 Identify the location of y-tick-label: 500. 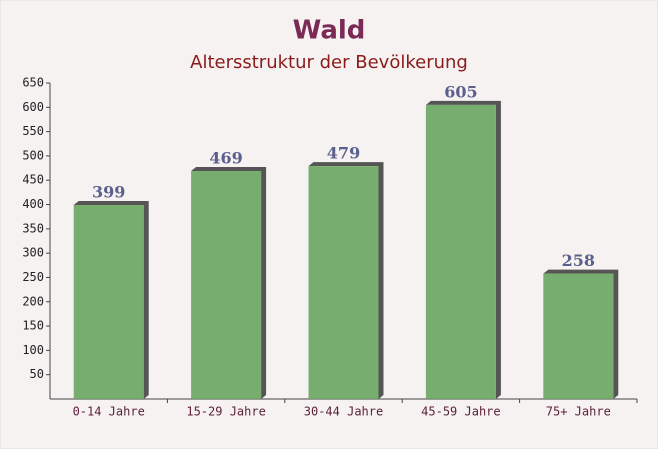
(33, 155).